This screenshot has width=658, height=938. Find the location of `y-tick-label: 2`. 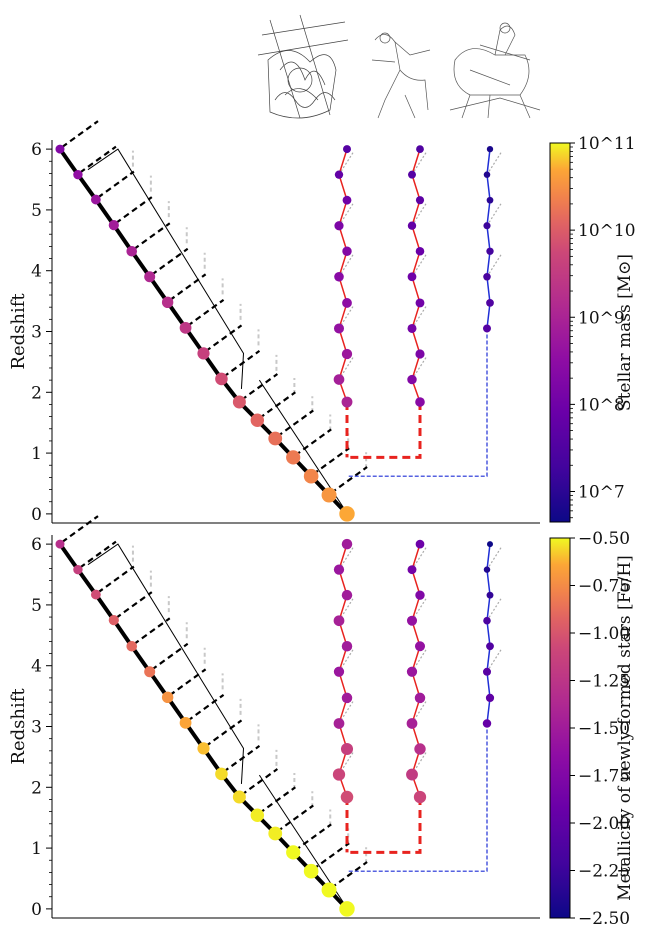

y-tick-label: 2 is located at coordinates (36, 788).